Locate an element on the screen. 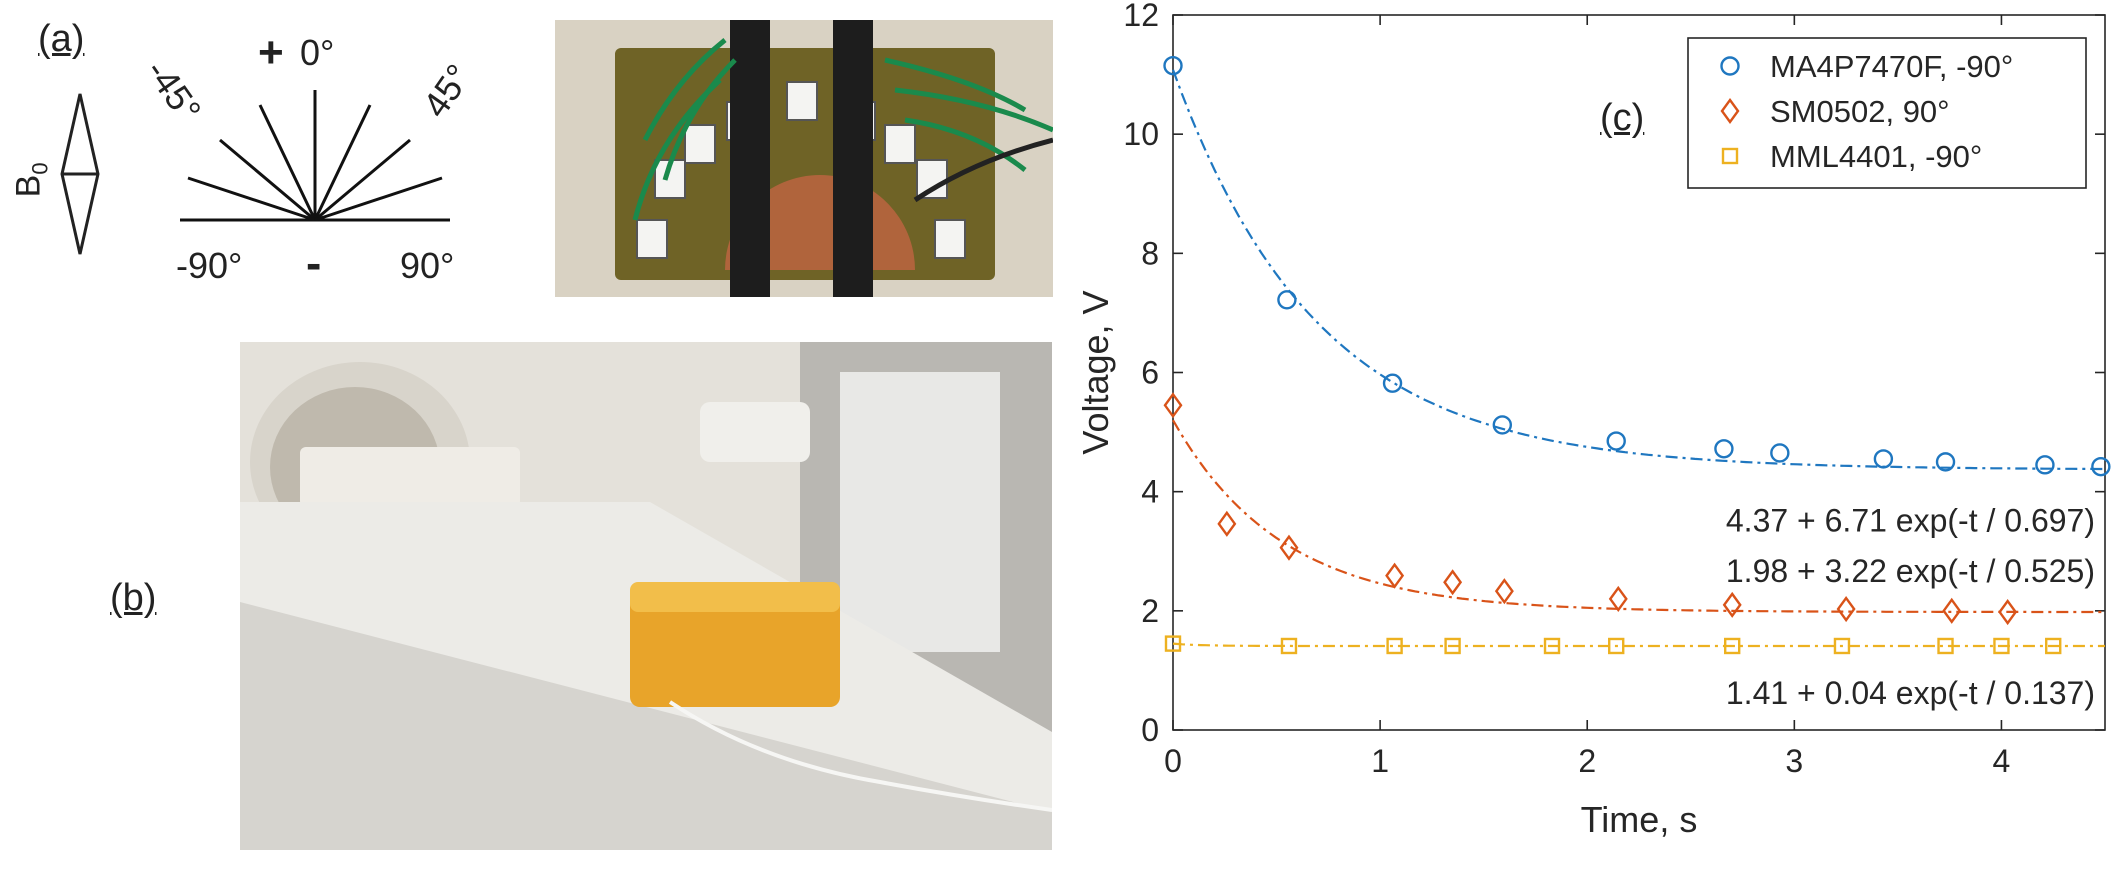 The width and height of the screenshot is (2122, 870). x-tick-label: 2 is located at coordinates (1587, 761).